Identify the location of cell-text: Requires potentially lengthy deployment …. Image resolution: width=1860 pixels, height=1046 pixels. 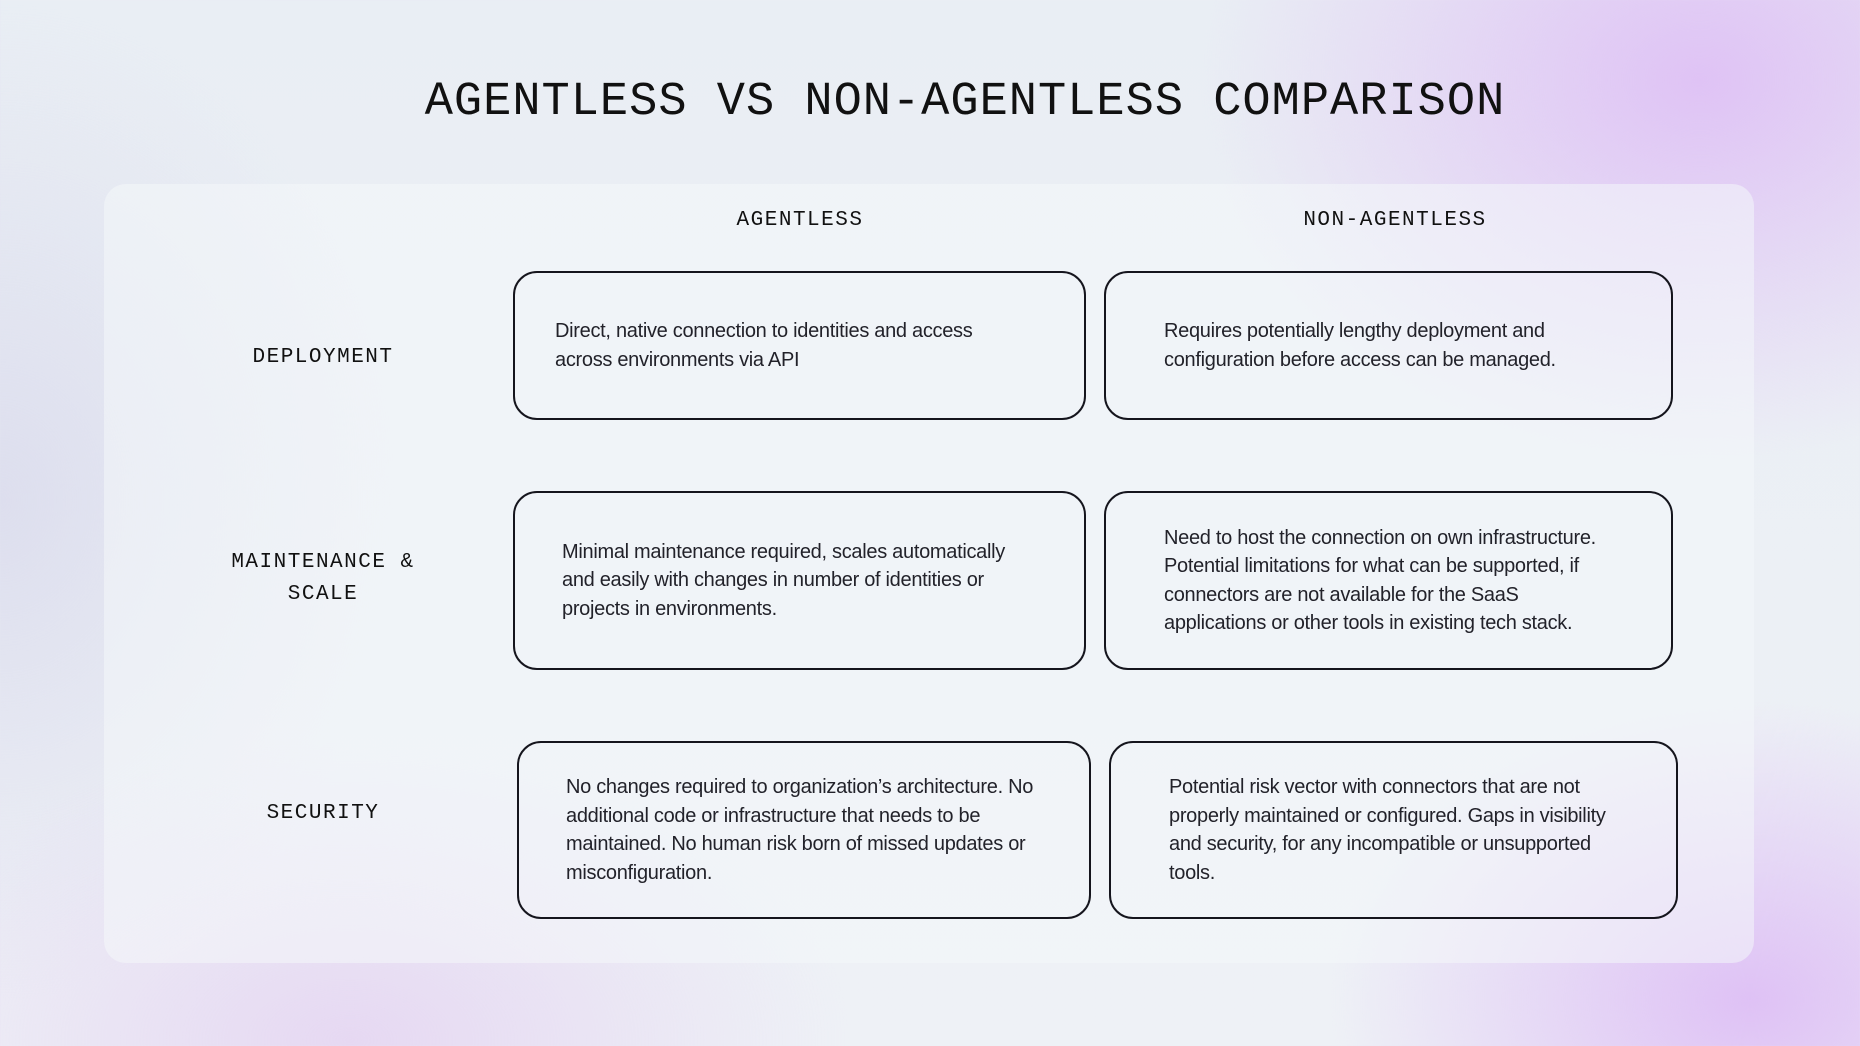
(1360, 345).